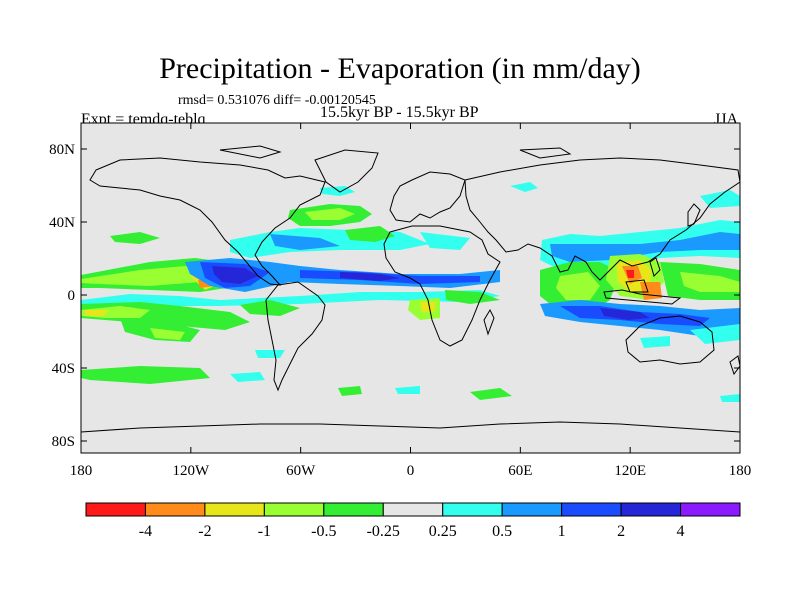  I want to click on colorbar-label: -0.25, so click(383, 531).